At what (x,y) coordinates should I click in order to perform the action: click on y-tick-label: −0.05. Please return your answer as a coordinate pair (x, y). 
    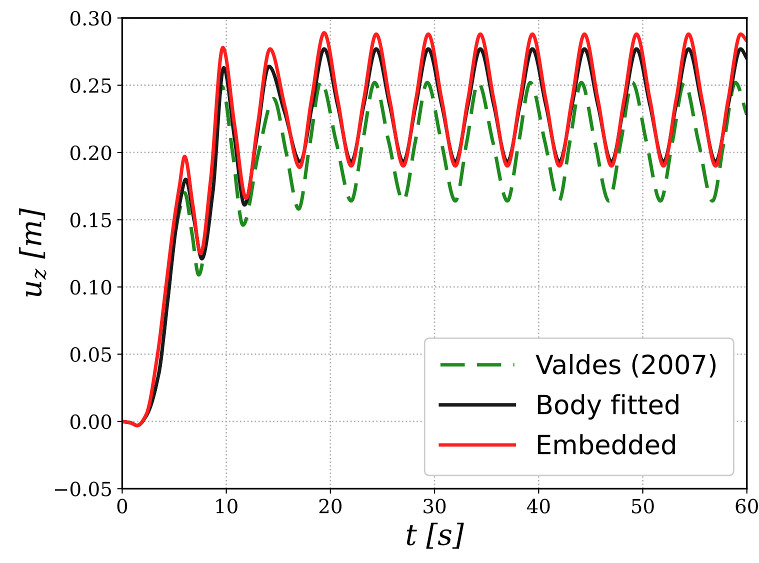
    Looking at the image, I should click on (82, 489).